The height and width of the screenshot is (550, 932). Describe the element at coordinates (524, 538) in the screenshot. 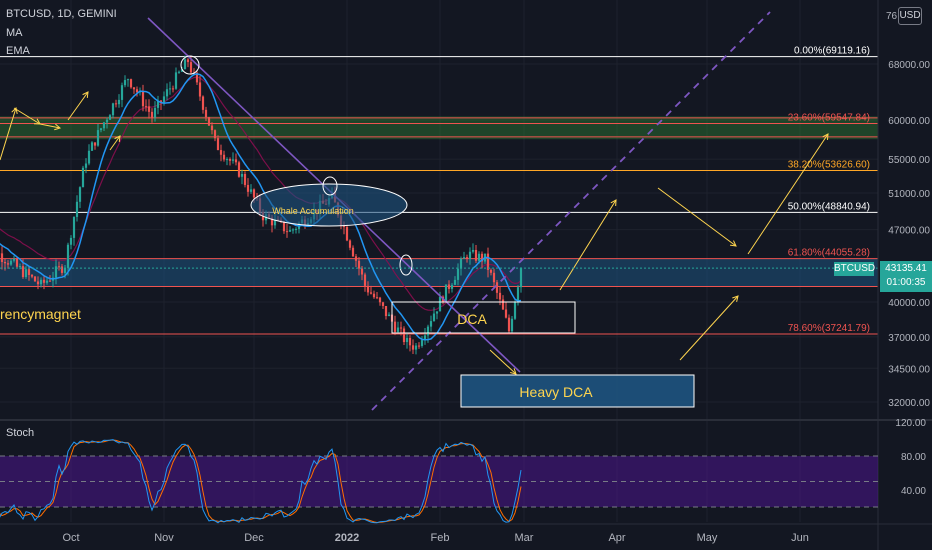

I see `x-tick-5: Mar` at that location.